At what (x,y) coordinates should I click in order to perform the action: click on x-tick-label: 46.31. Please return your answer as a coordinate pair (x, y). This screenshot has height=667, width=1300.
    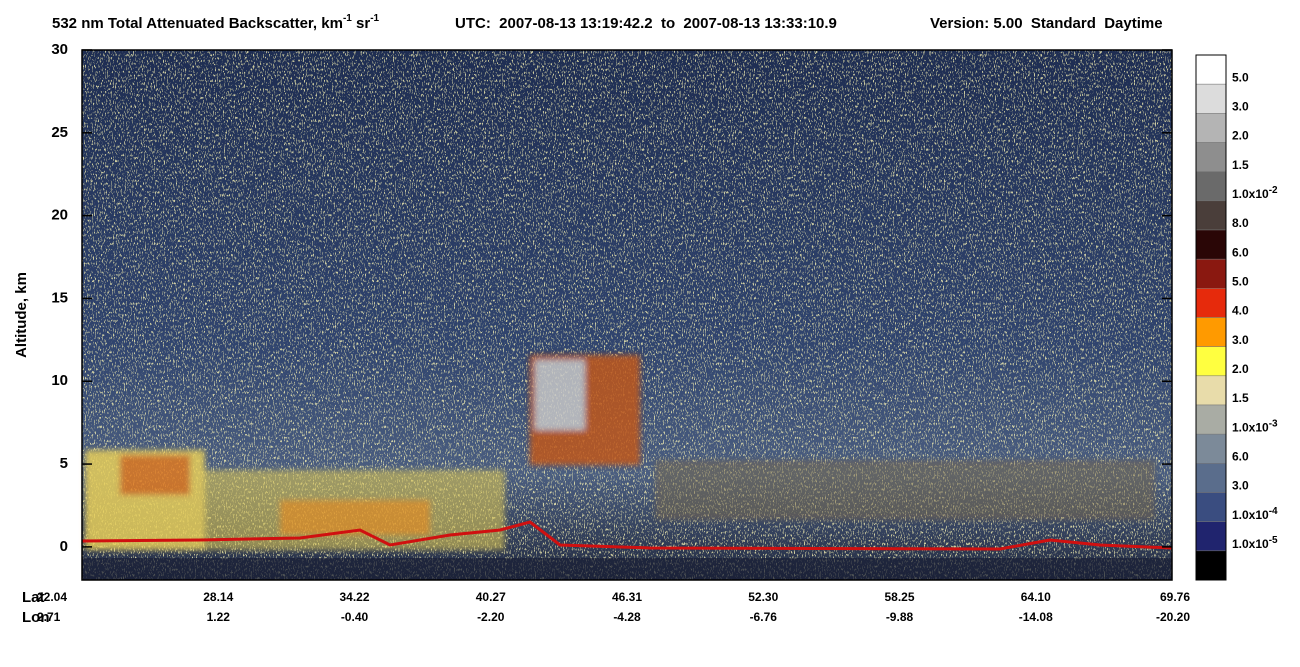
    Looking at the image, I should click on (627, 597).